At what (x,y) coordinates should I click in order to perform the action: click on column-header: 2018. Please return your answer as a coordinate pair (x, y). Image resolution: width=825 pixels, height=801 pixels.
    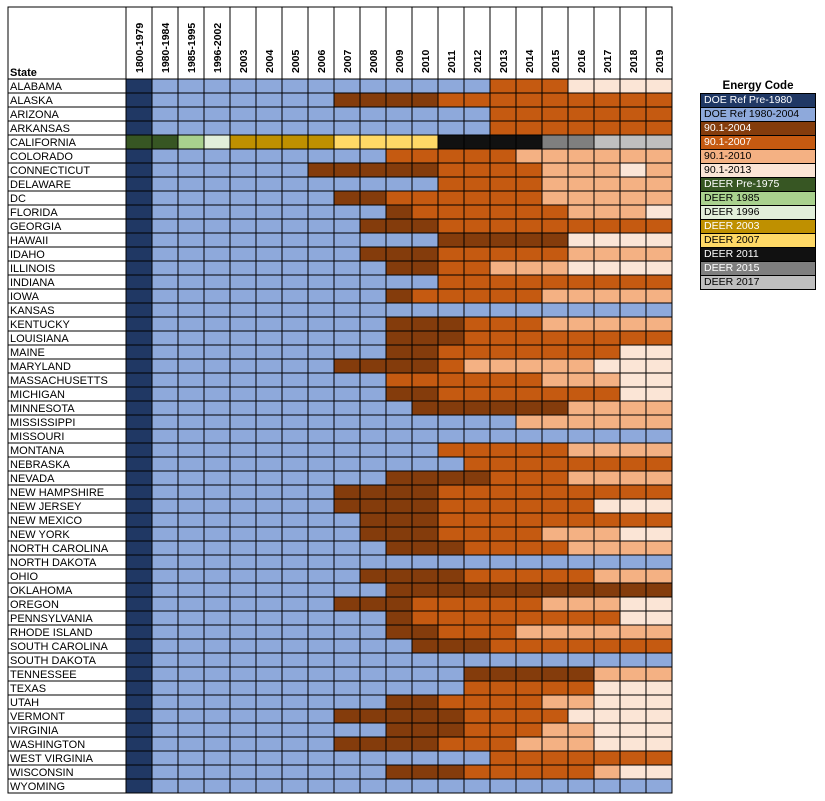
    Looking at the image, I should click on (634, 61).